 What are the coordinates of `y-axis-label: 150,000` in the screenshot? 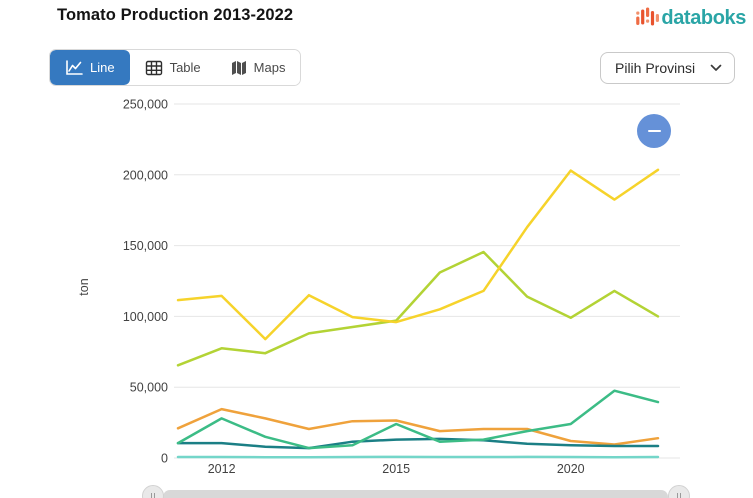 It's located at (145, 246).